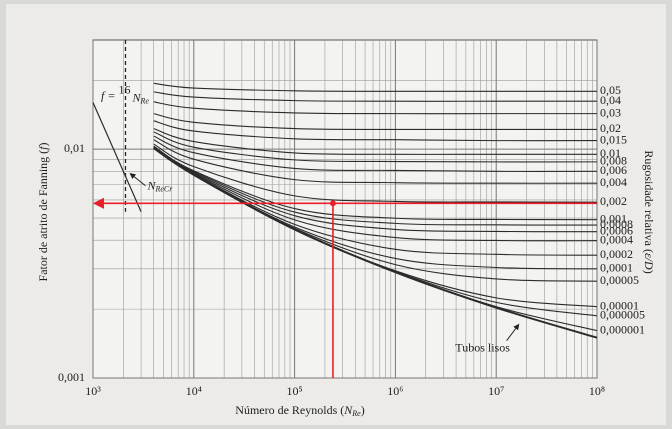  What do you see at coordinates (613, 201) in the screenshot?
I see `series-label: 0,002` at bounding box center [613, 201].